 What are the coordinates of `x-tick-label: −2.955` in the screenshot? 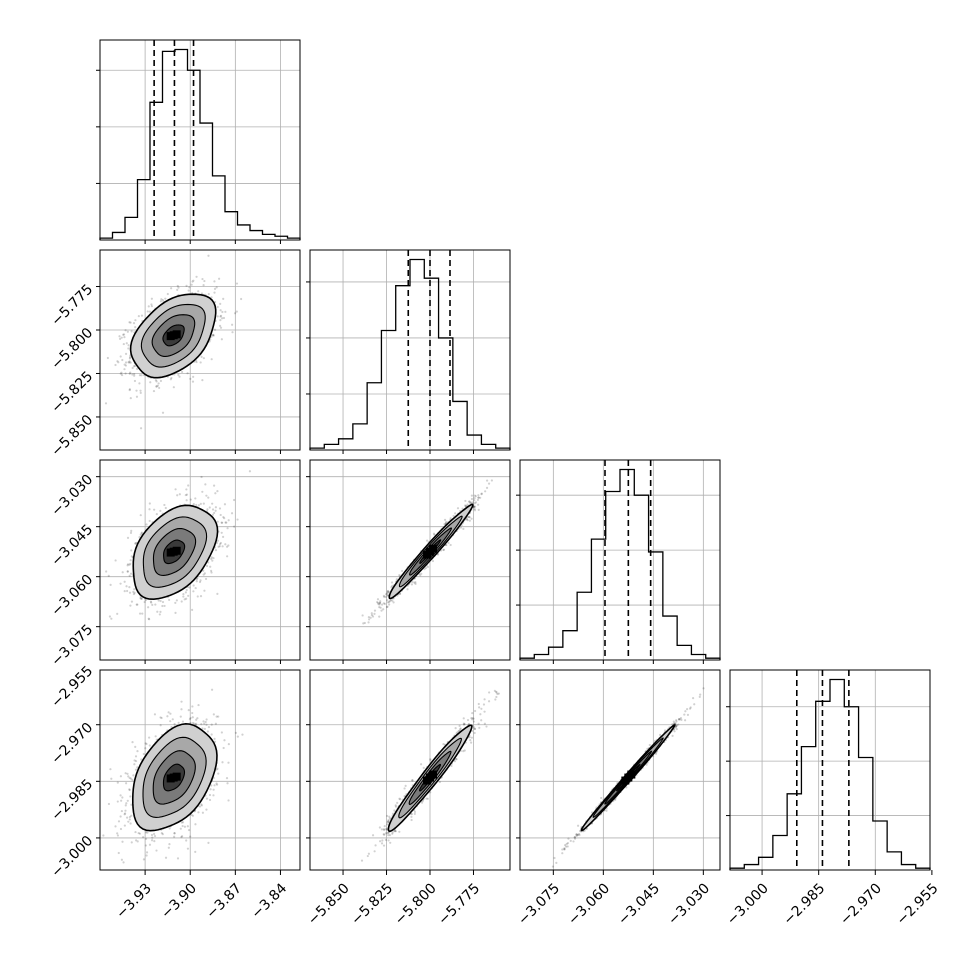 It's located at (918, 904).